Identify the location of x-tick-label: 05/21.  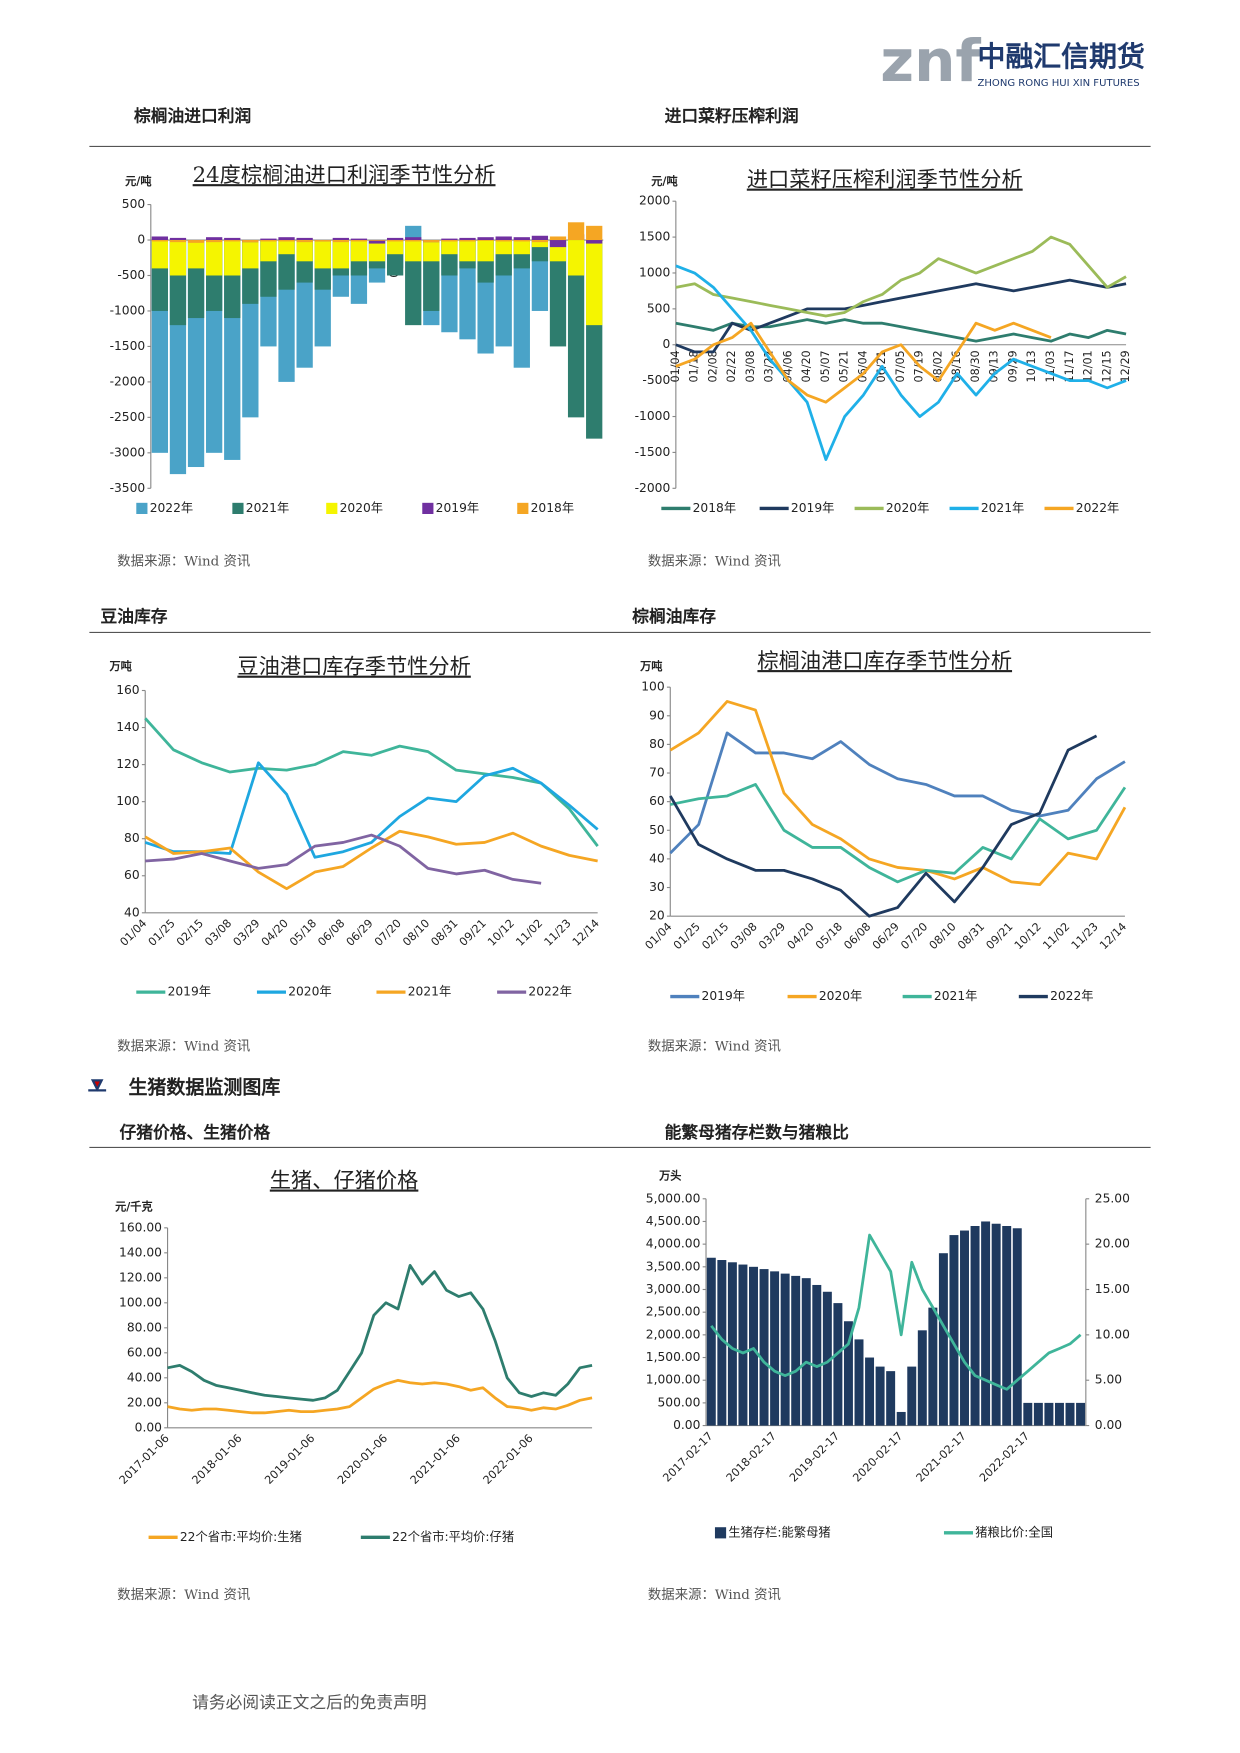
(844, 366).